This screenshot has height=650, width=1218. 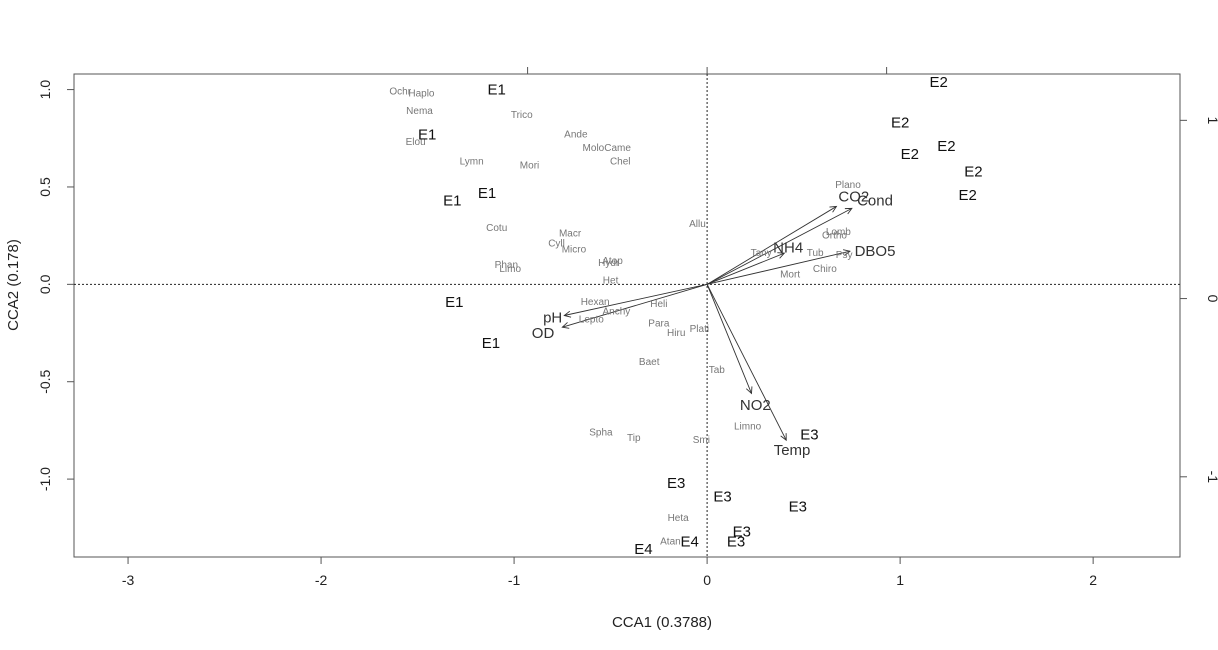 What do you see at coordinates (707, 580) in the screenshot?
I see `x-tick-label: 0` at bounding box center [707, 580].